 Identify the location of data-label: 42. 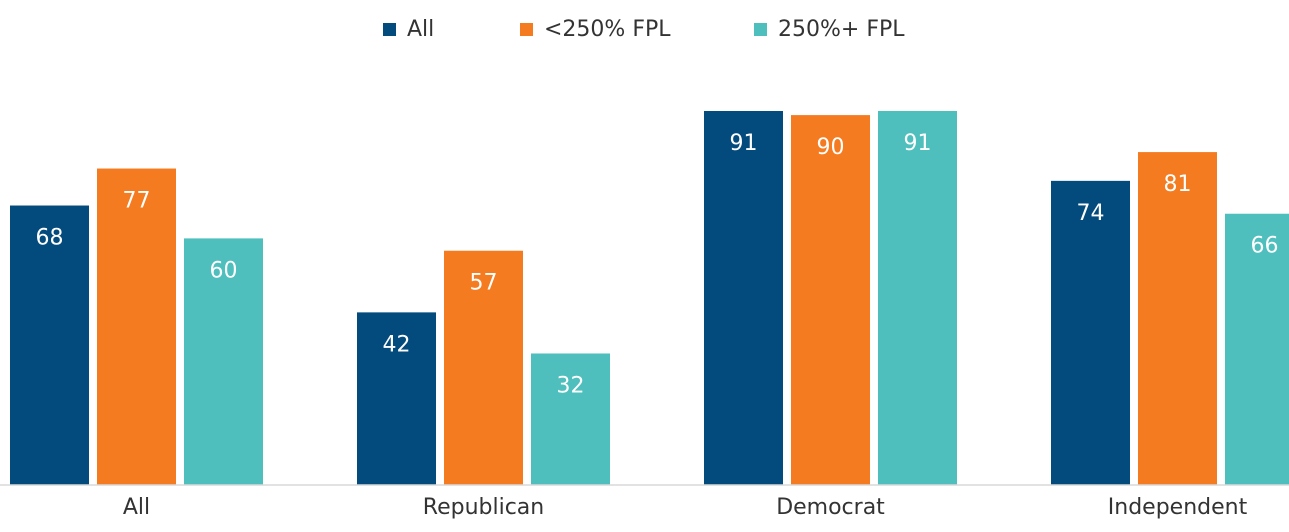
(397, 344).